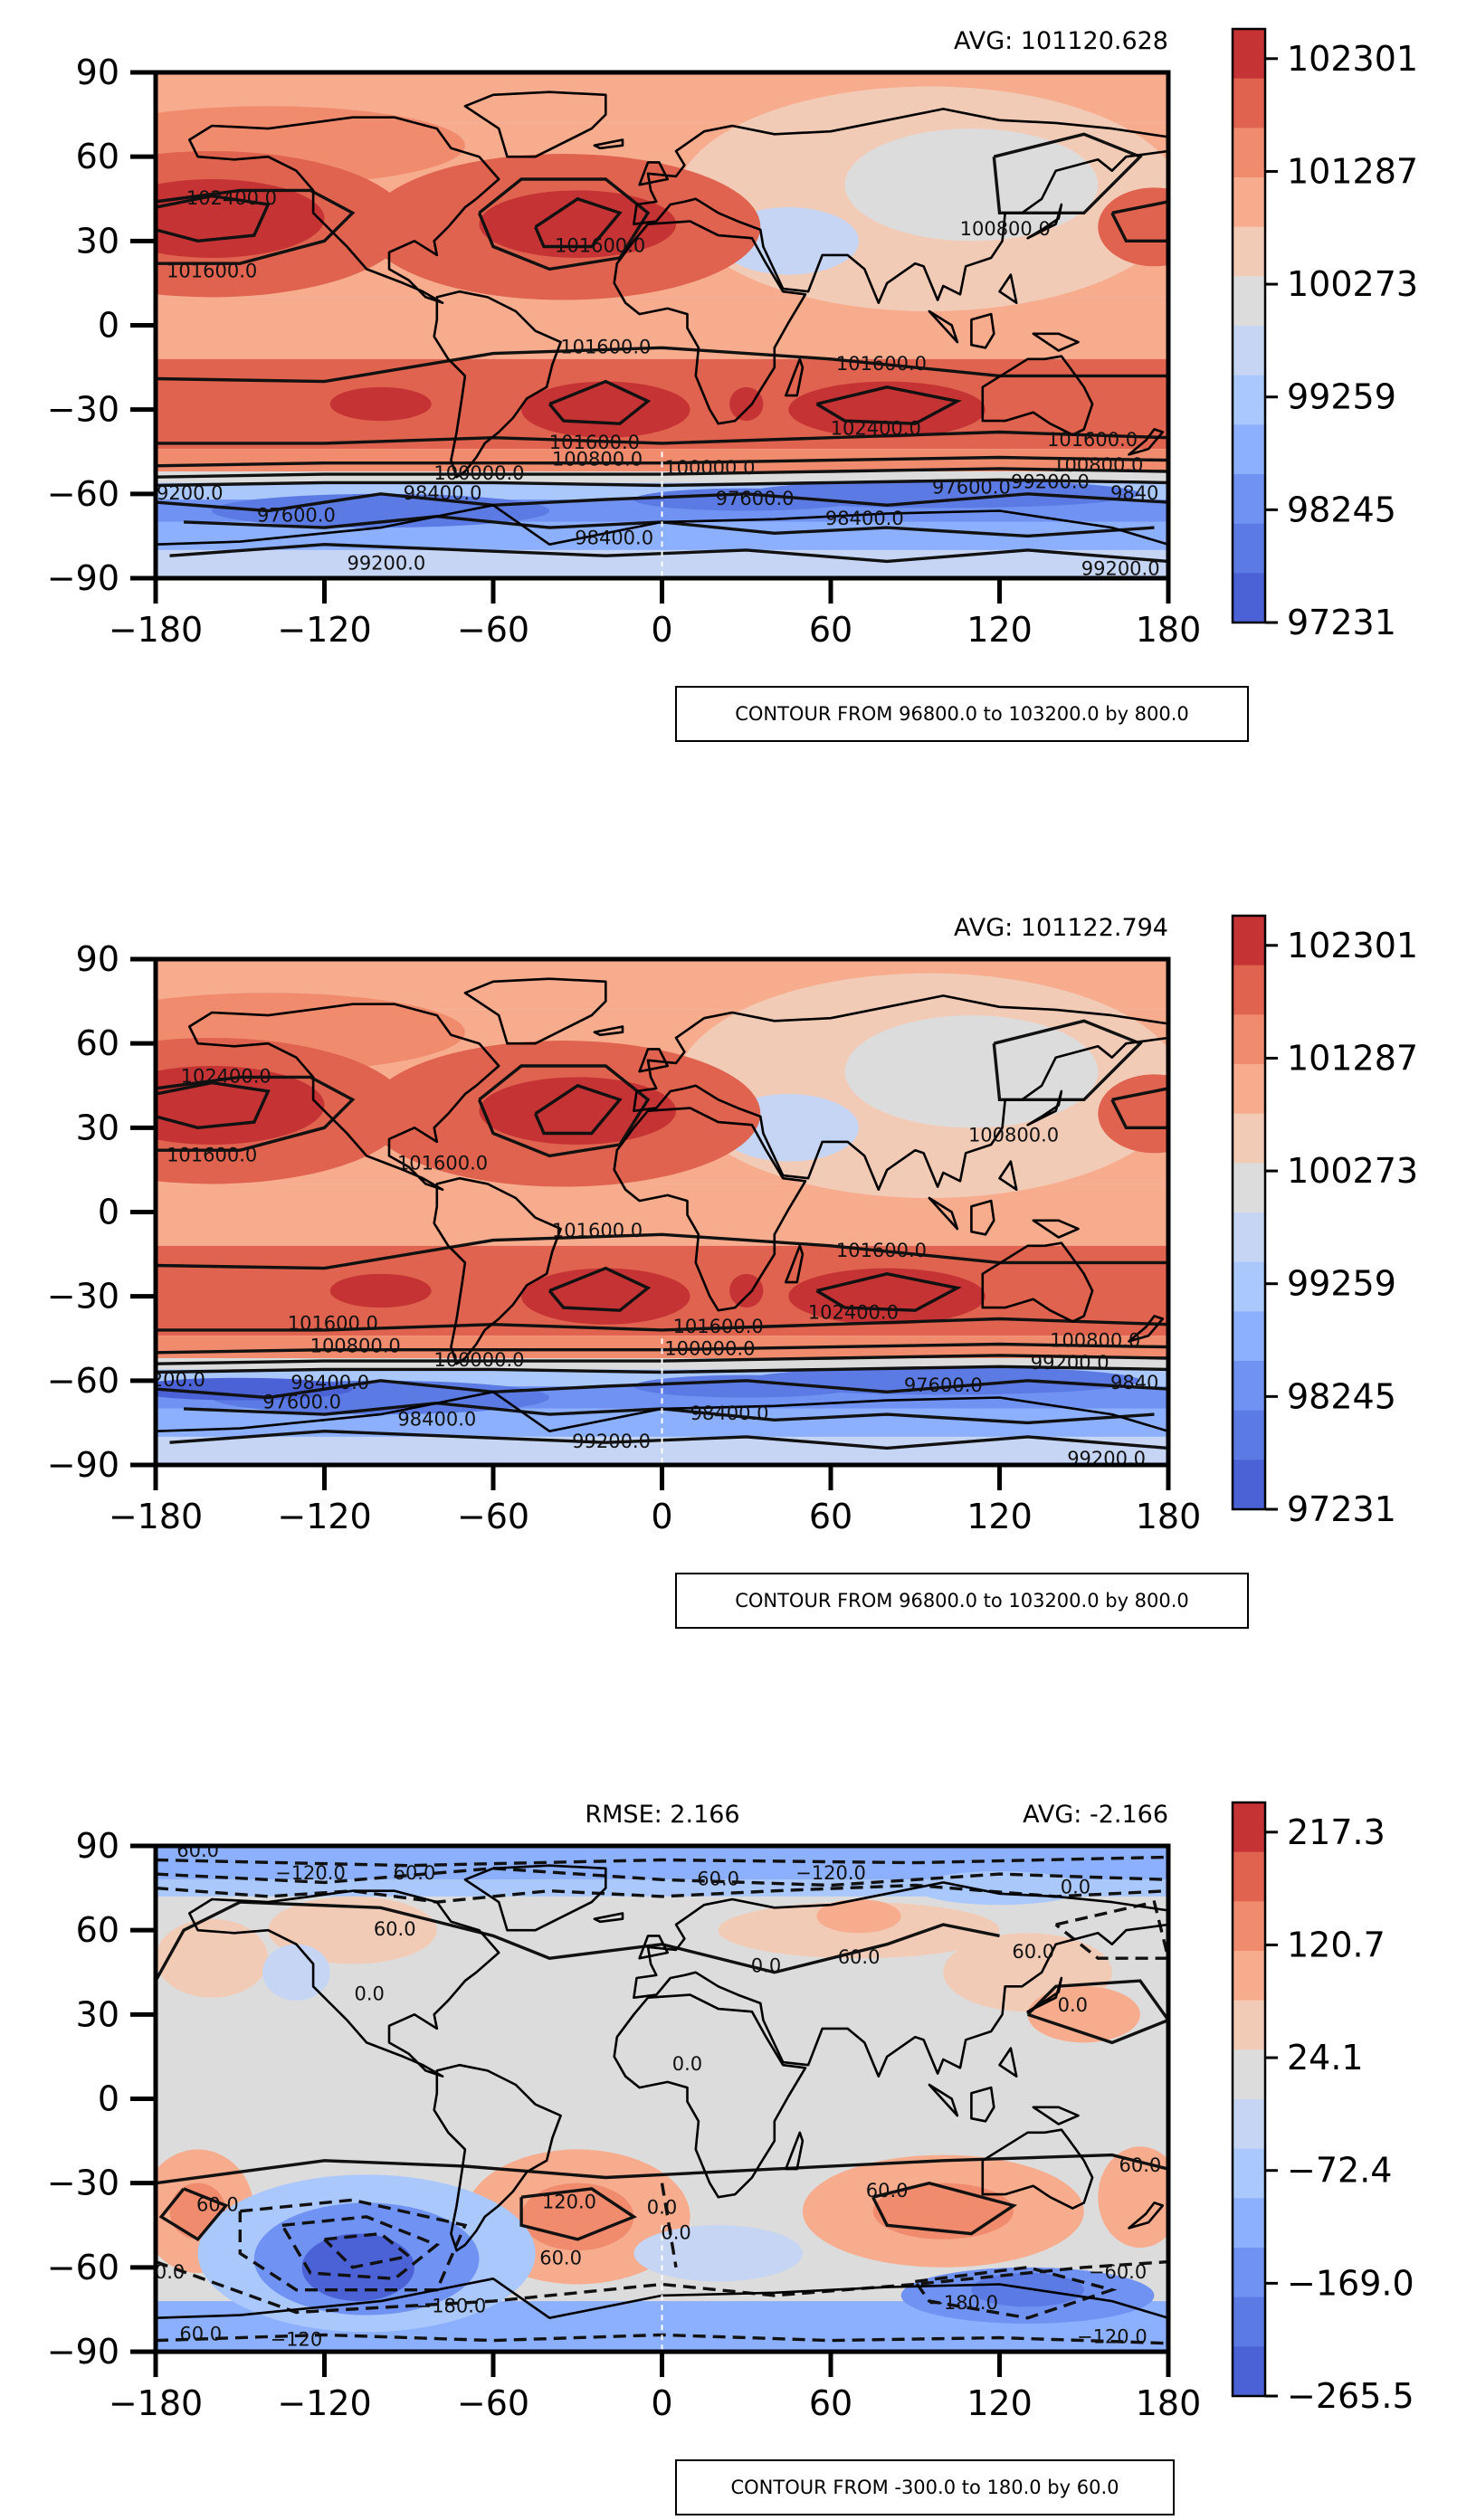  I want to click on colorbar-tick-label: 100273, so click(1352, 284).